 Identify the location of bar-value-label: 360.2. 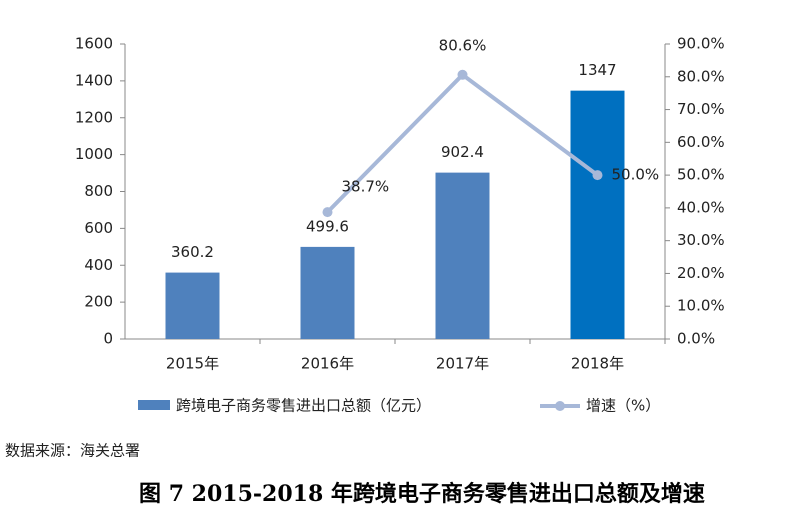
(192, 252).